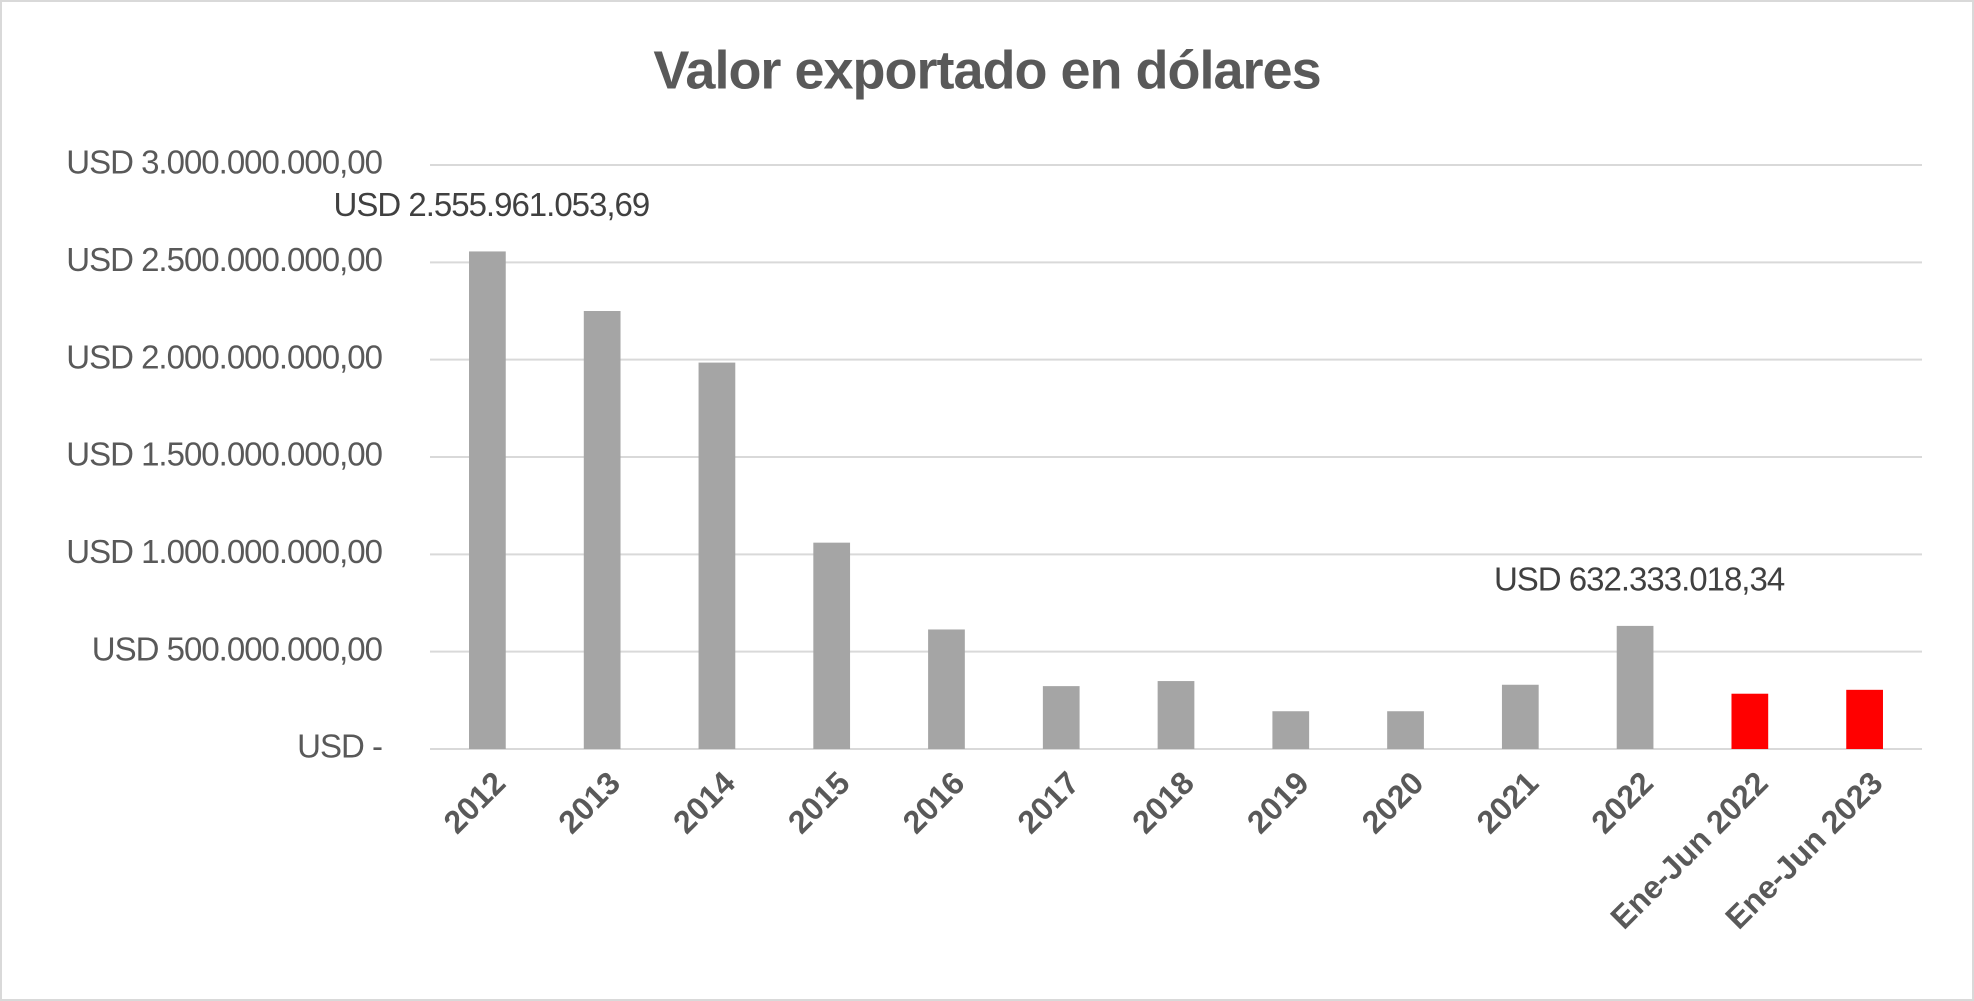 This screenshot has height=1001, width=1974. I want to click on chart-title: Valor exportado en dólares, so click(986, 70).